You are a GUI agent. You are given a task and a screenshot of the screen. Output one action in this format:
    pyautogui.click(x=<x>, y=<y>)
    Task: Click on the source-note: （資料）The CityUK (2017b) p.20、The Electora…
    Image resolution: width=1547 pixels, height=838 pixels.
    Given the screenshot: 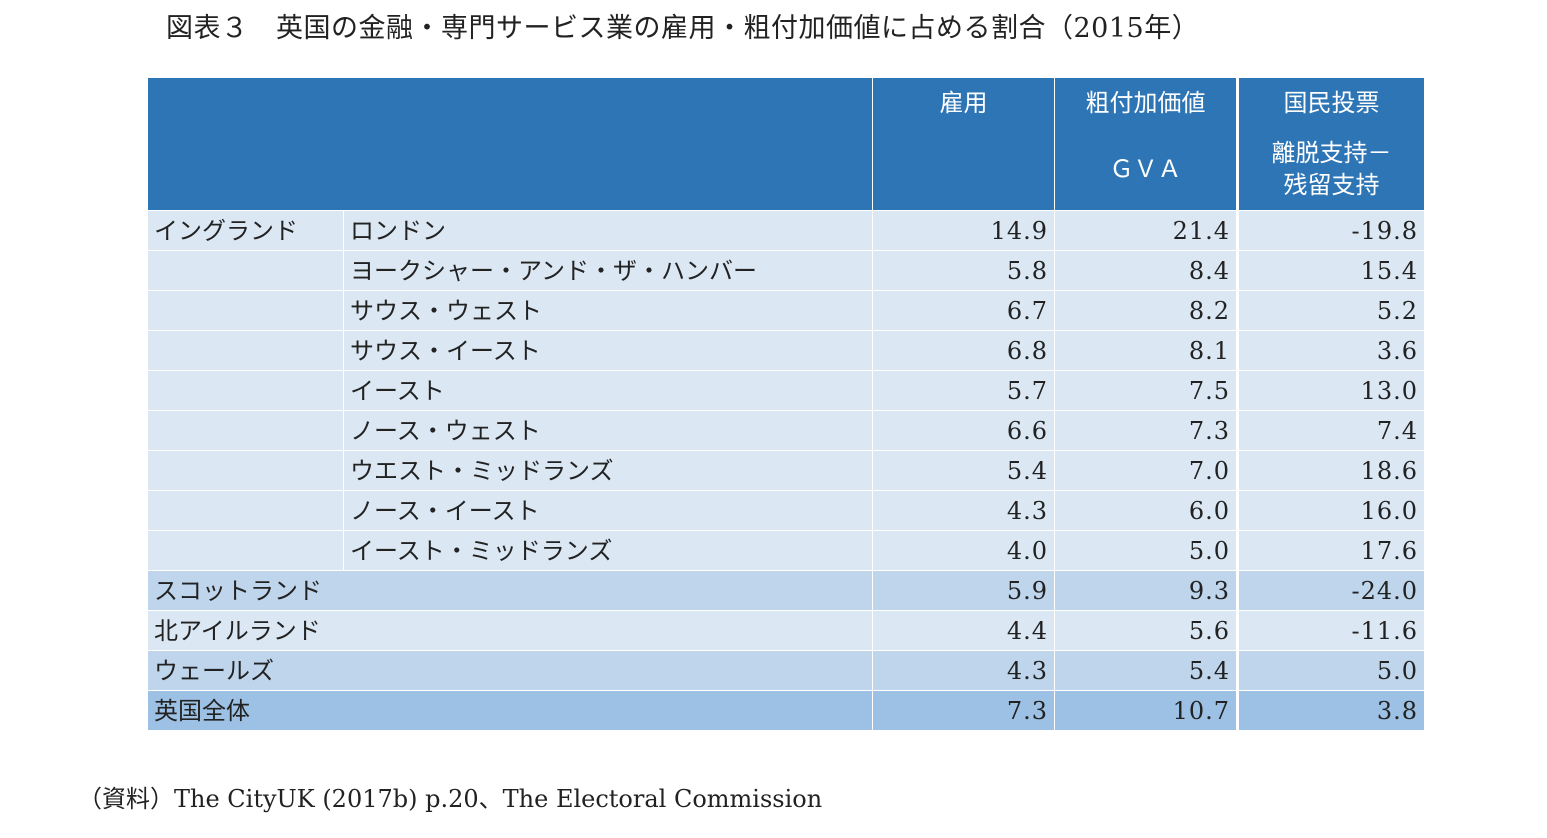 What is the action you would take?
    pyautogui.click(x=450, y=799)
    